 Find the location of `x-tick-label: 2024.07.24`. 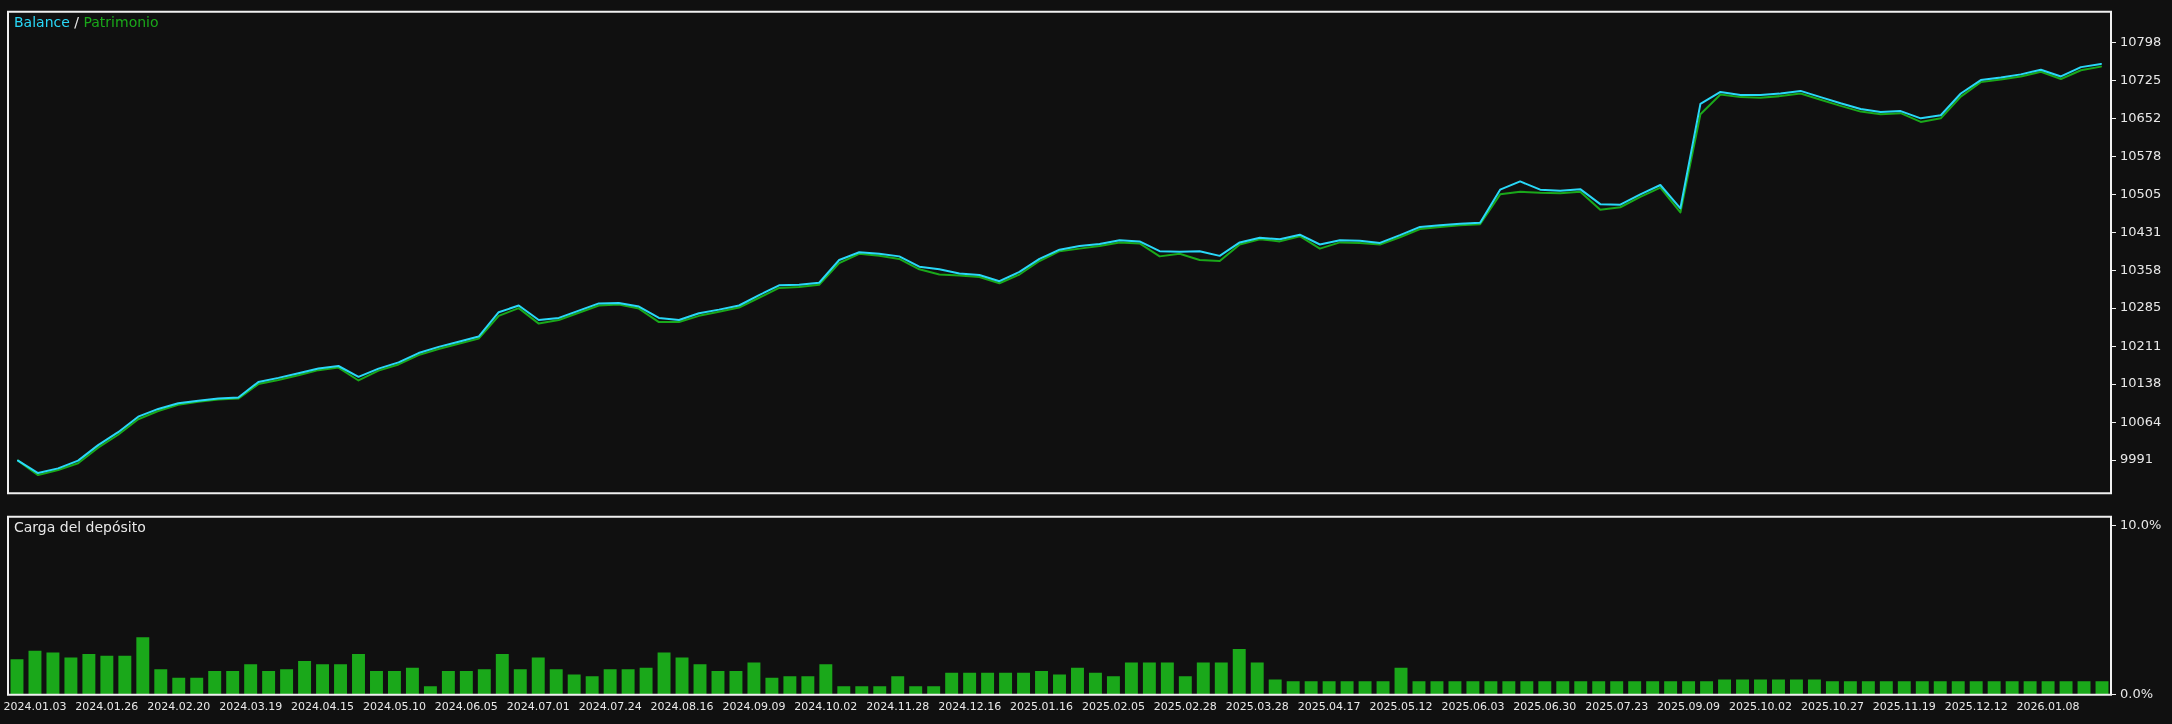

x-tick-label: 2024.07.24 is located at coordinates (610, 707).